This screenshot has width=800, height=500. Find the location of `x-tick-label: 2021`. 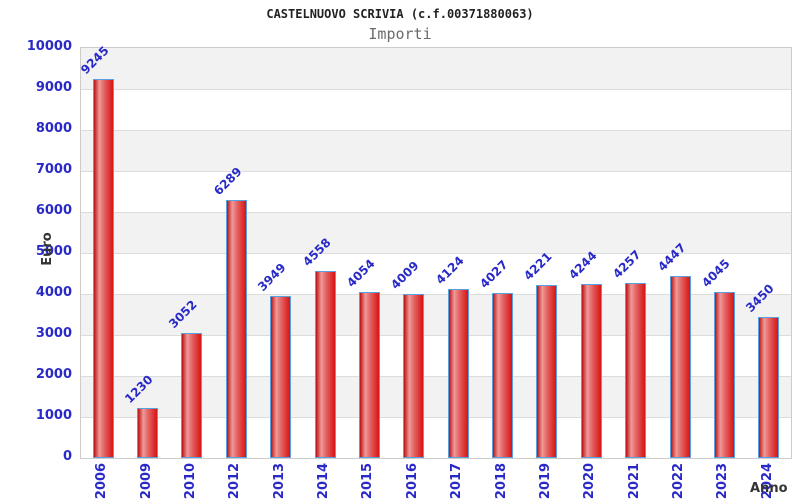

x-tick-label: 2021 is located at coordinates (634, 481).